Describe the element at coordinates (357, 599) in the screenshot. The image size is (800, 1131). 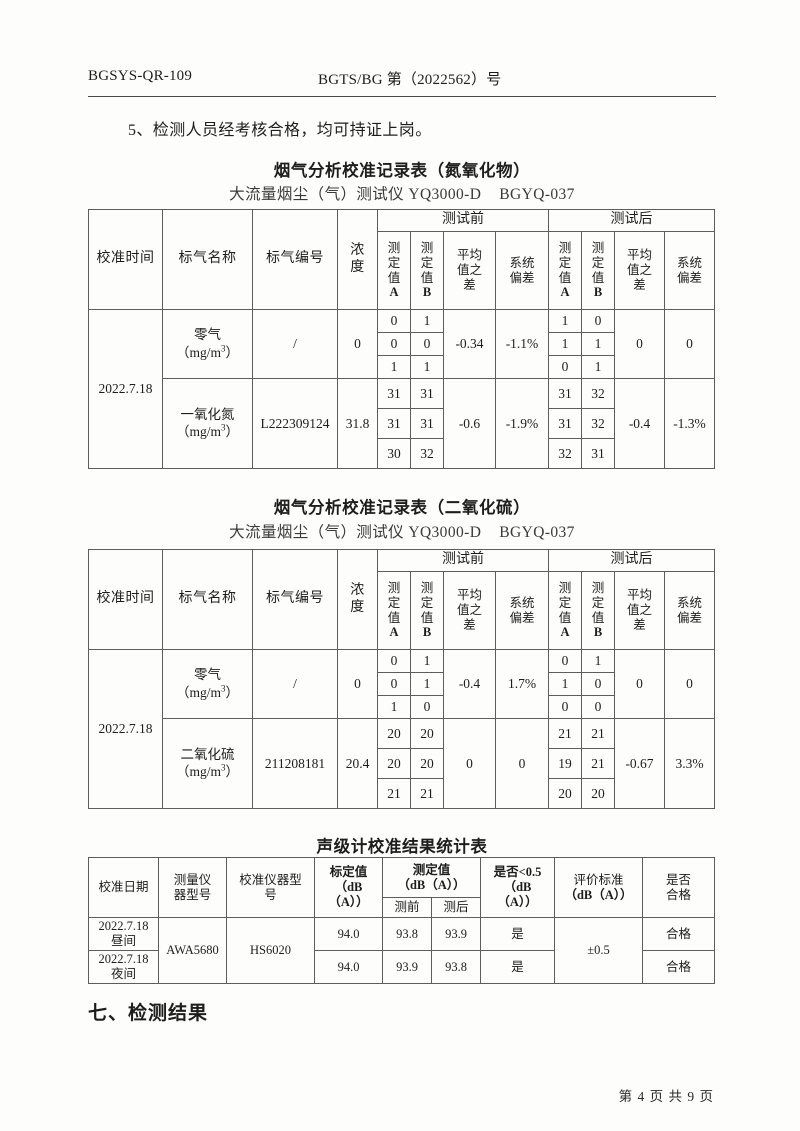
I see `th-concentration: 浓度` at that location.